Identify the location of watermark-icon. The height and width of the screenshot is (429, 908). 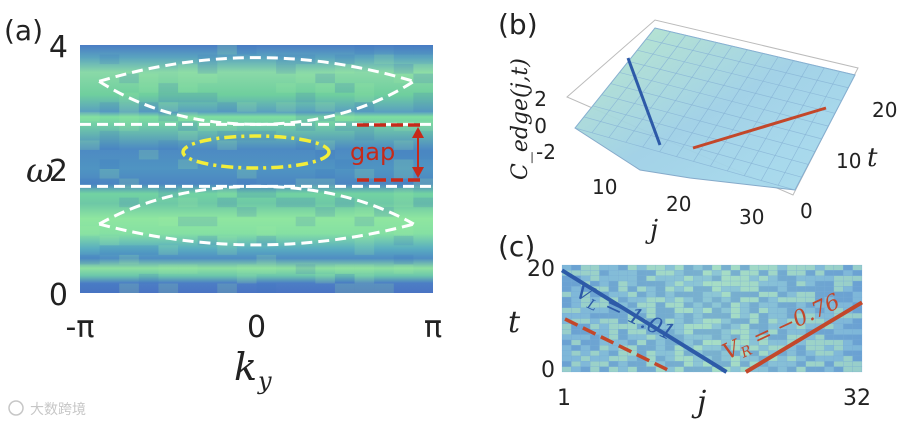
(16, 408).